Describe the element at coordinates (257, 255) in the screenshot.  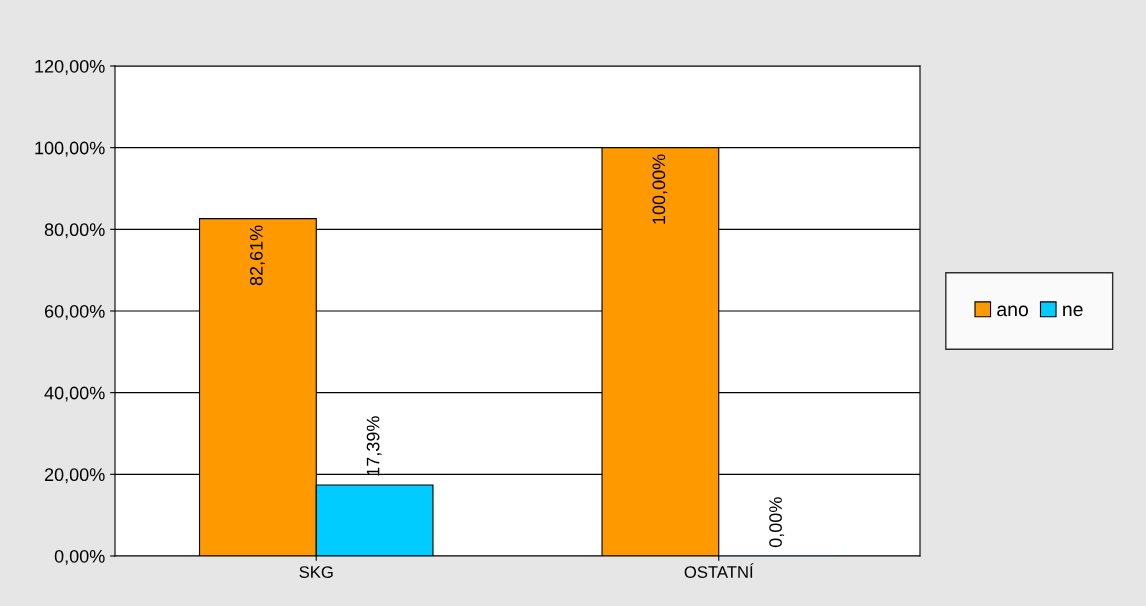
I see `data-label: 82,61%` at that location.